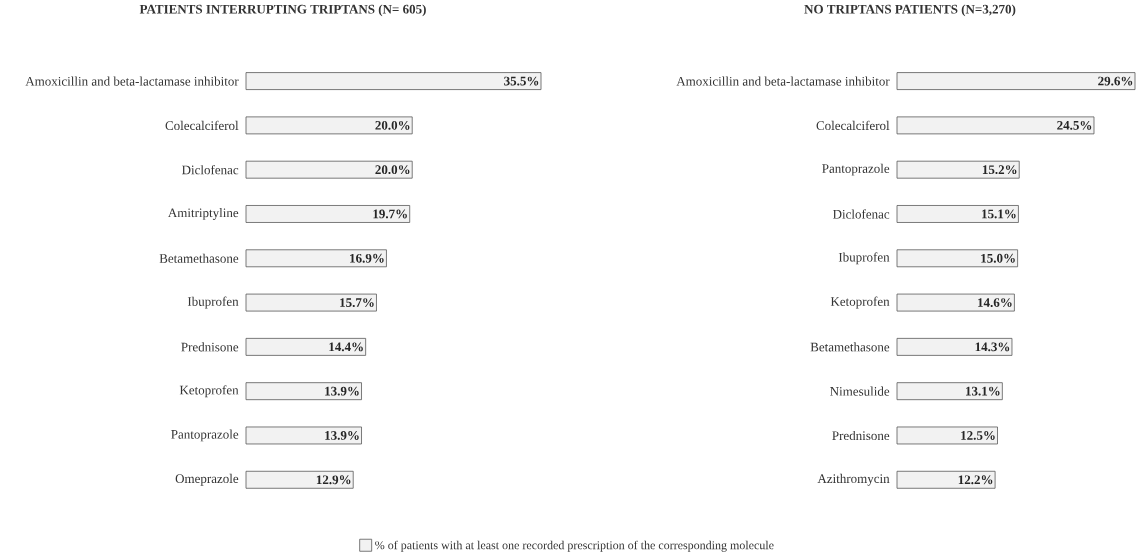 Image resolution: width=1137 pixels, height=556 pixels. I want to click on data-label: 16.9%, so click(367, 258).